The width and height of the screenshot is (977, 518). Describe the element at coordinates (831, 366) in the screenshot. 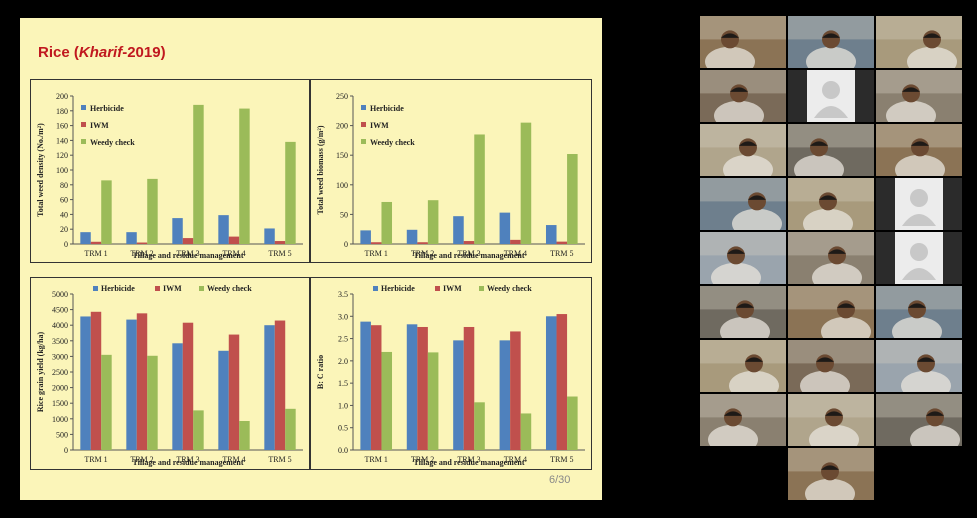

I see `participant-tile-p20` at that location.